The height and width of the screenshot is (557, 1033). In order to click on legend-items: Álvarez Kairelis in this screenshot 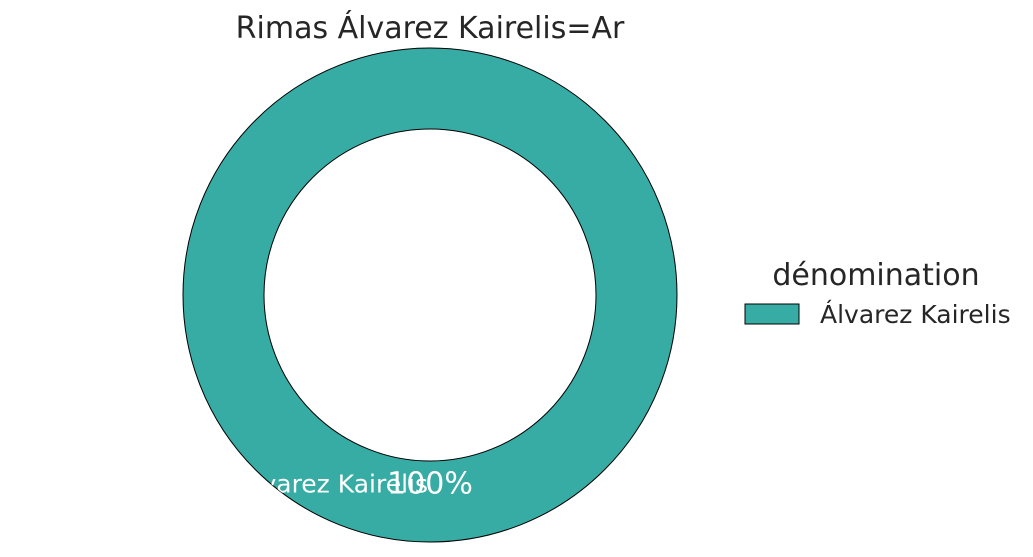, I will do `click(877, 314)`.